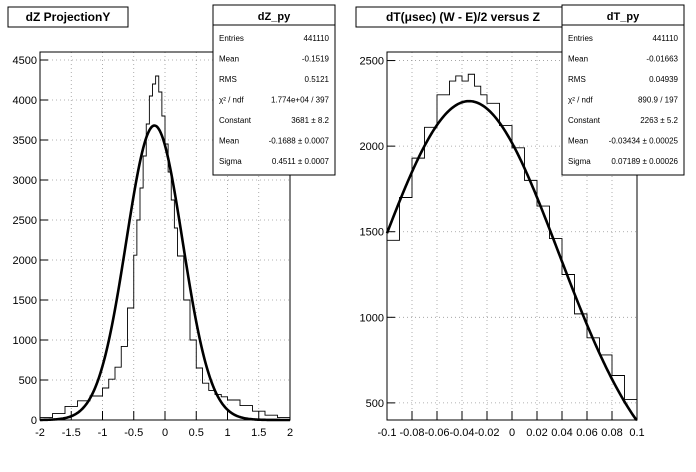  I want to click on y-tick-label: 3000, so click(25, 181).